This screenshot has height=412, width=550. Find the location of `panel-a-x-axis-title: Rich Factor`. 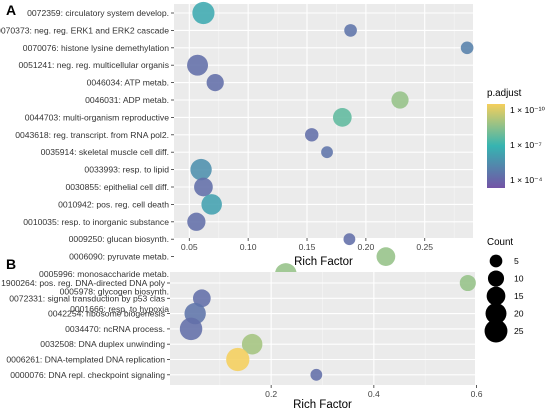

panel-a-x-axis-title: Rich Factor is located at coordinates (323, 262).